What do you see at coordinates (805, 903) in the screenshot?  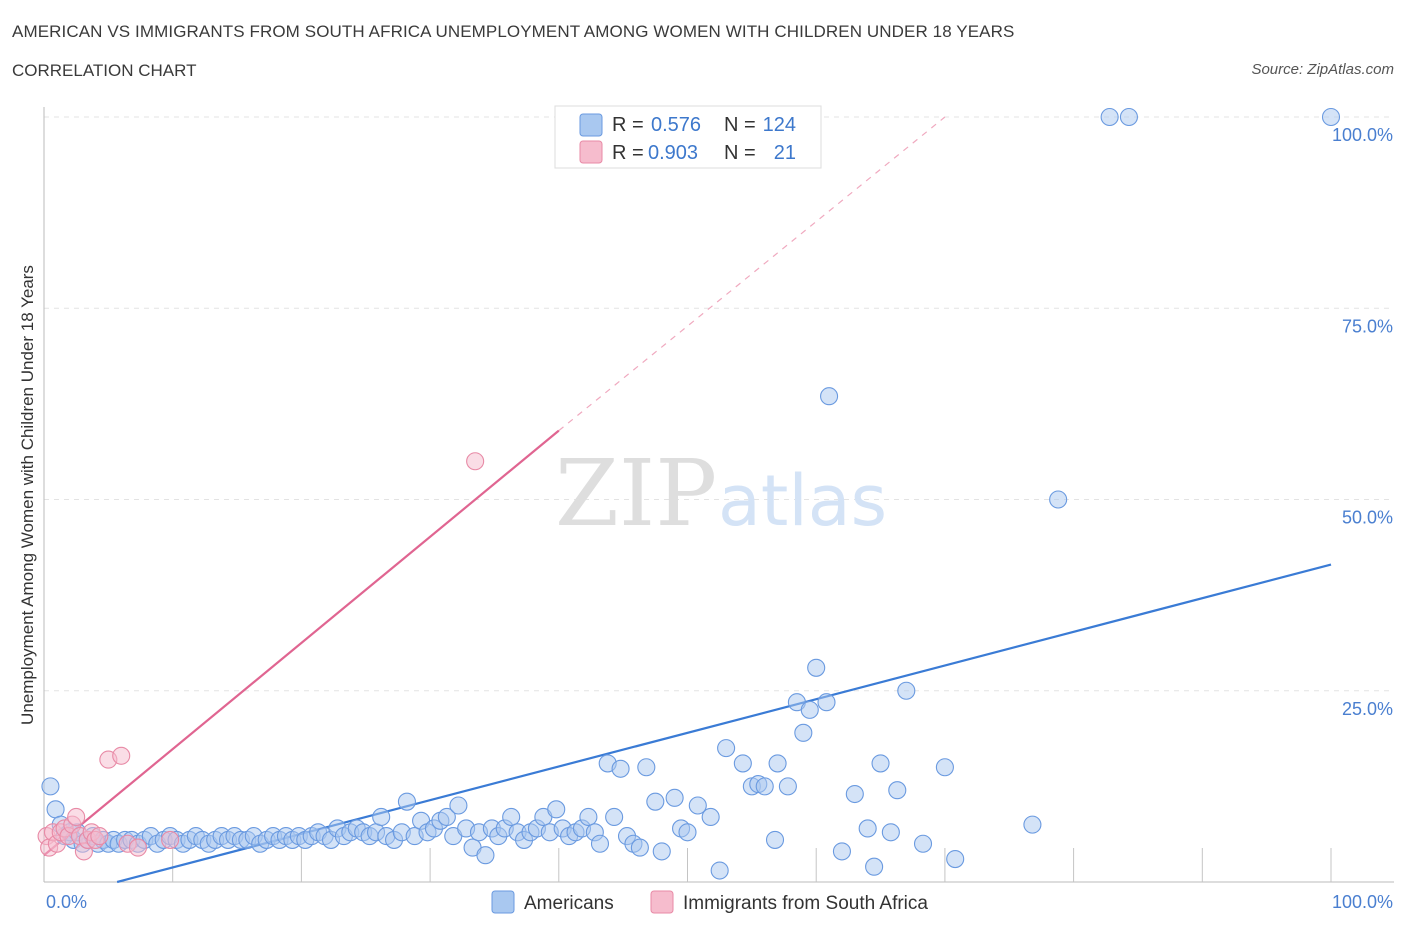 I see `legend-label-south-africa: Immigrants from South Africa` at bounding box center [805, 903].